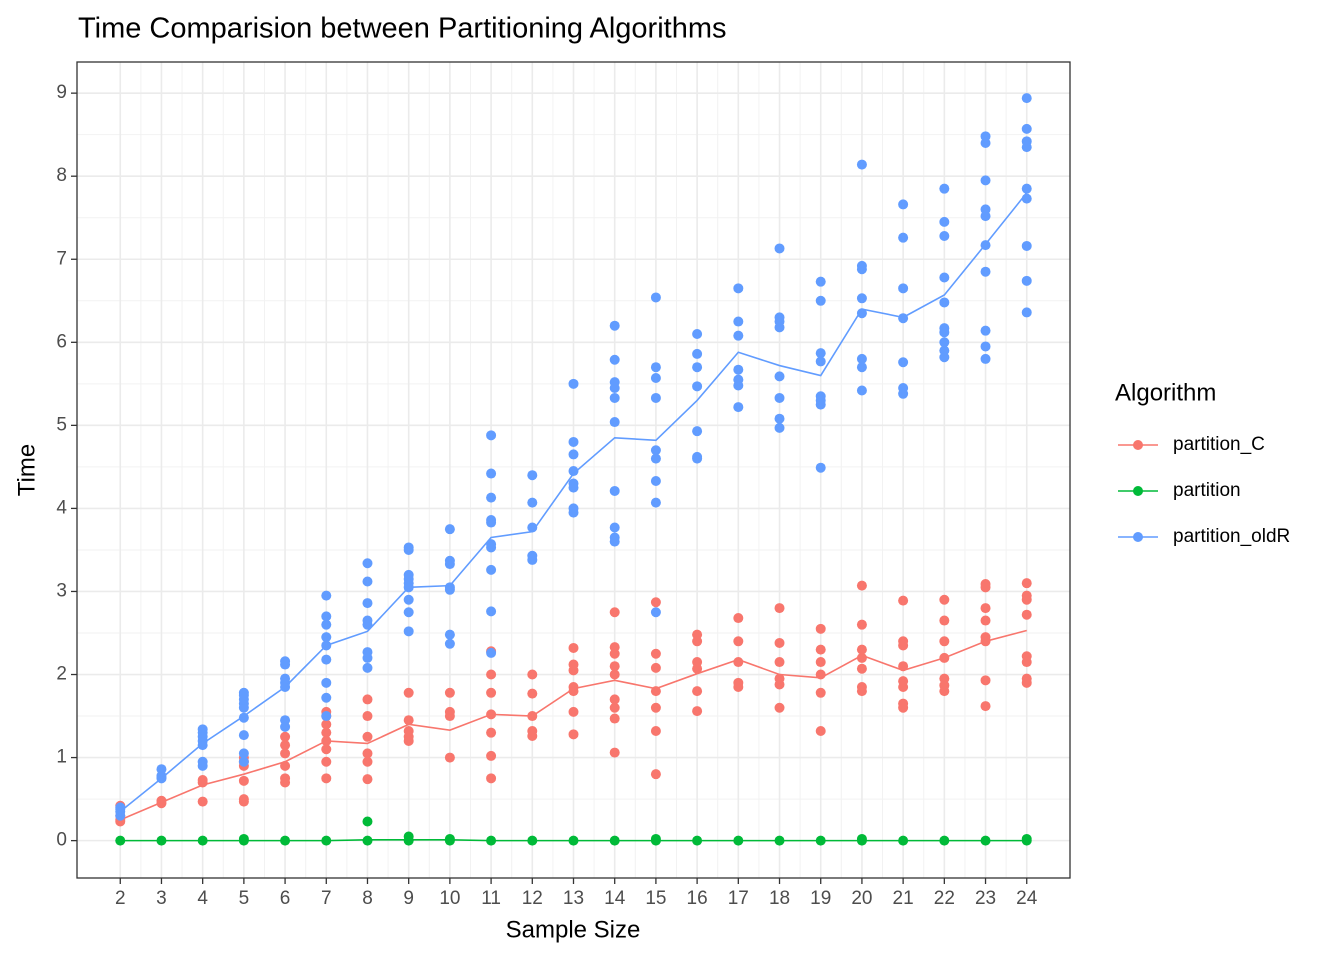  What do you see at coordinates (532, 898) in the screenshot?
I see `x-tick-label: 12` at bounding box center [532, 898].